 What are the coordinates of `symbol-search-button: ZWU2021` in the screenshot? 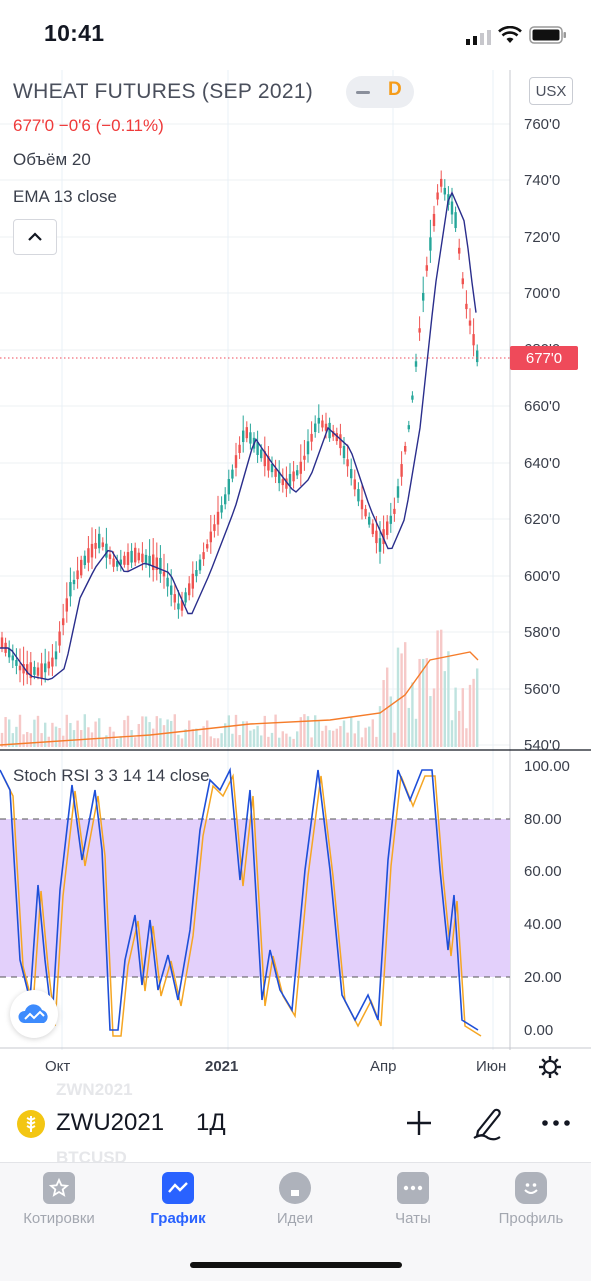 It's located at (110, 1122).